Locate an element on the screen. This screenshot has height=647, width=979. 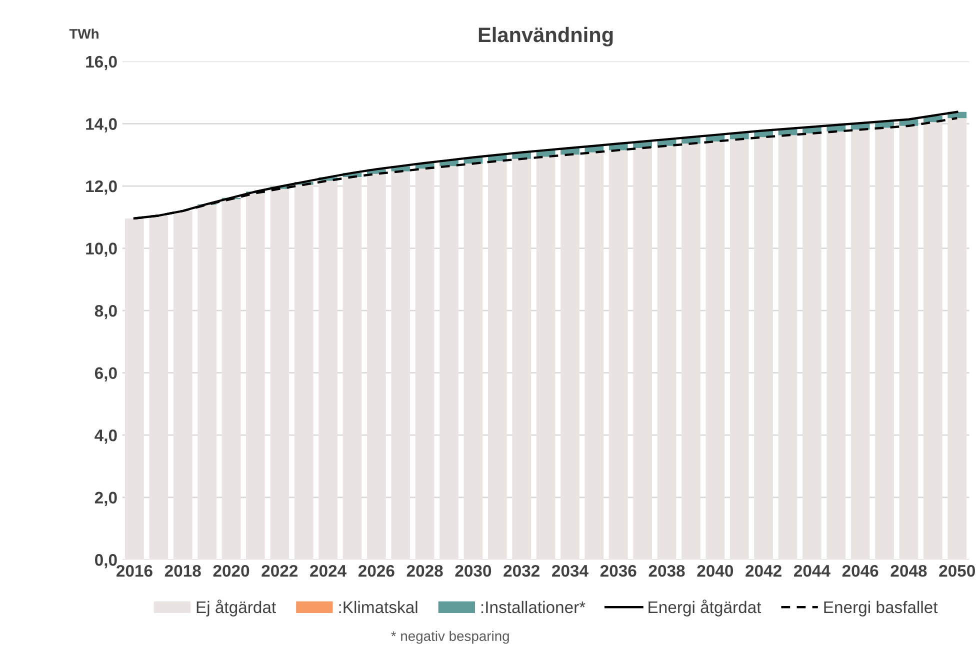
x-tick-label: 2032 is located at coordinates (522, 570).